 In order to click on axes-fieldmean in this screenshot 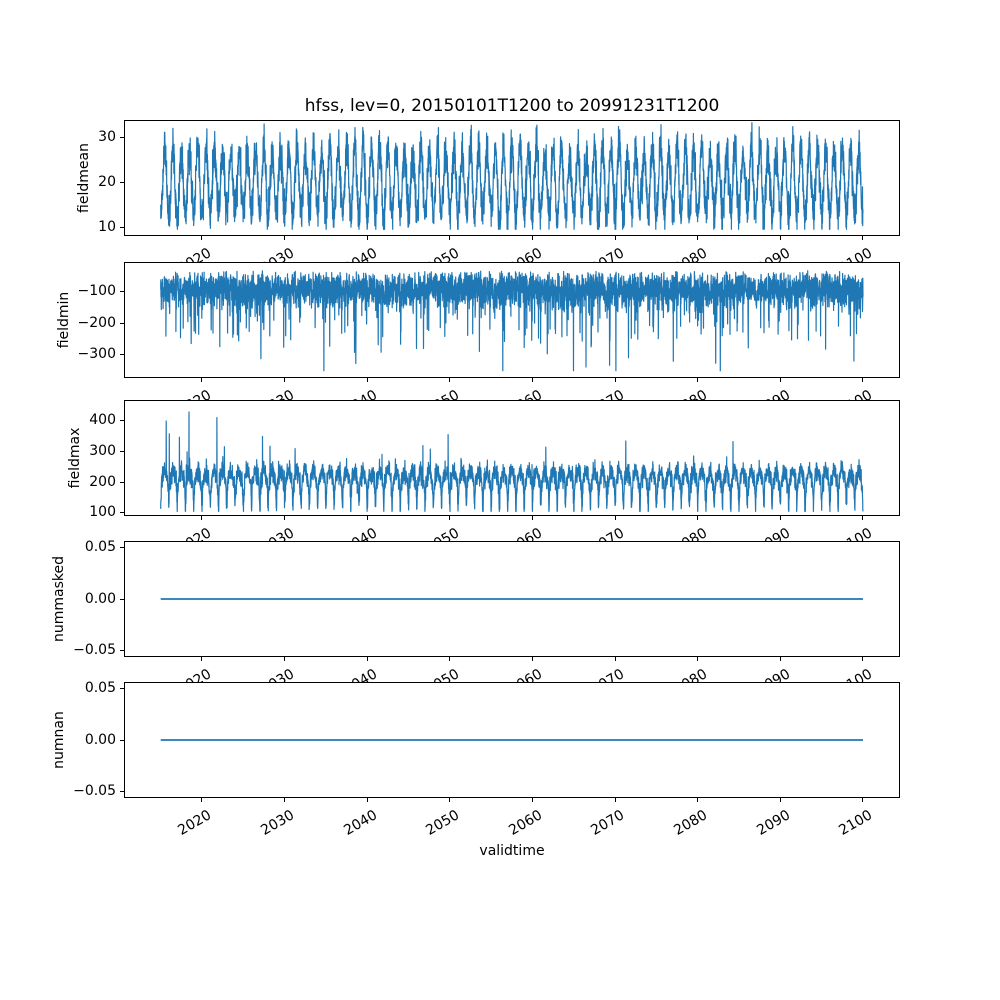, I will do `click(512, 178)`.